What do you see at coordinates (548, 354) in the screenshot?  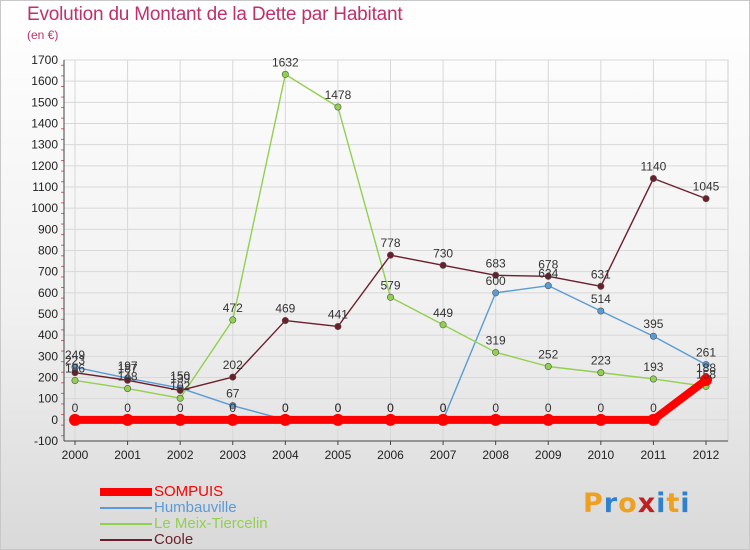 I see `data-label: 252` at bounding box center [548, 354].